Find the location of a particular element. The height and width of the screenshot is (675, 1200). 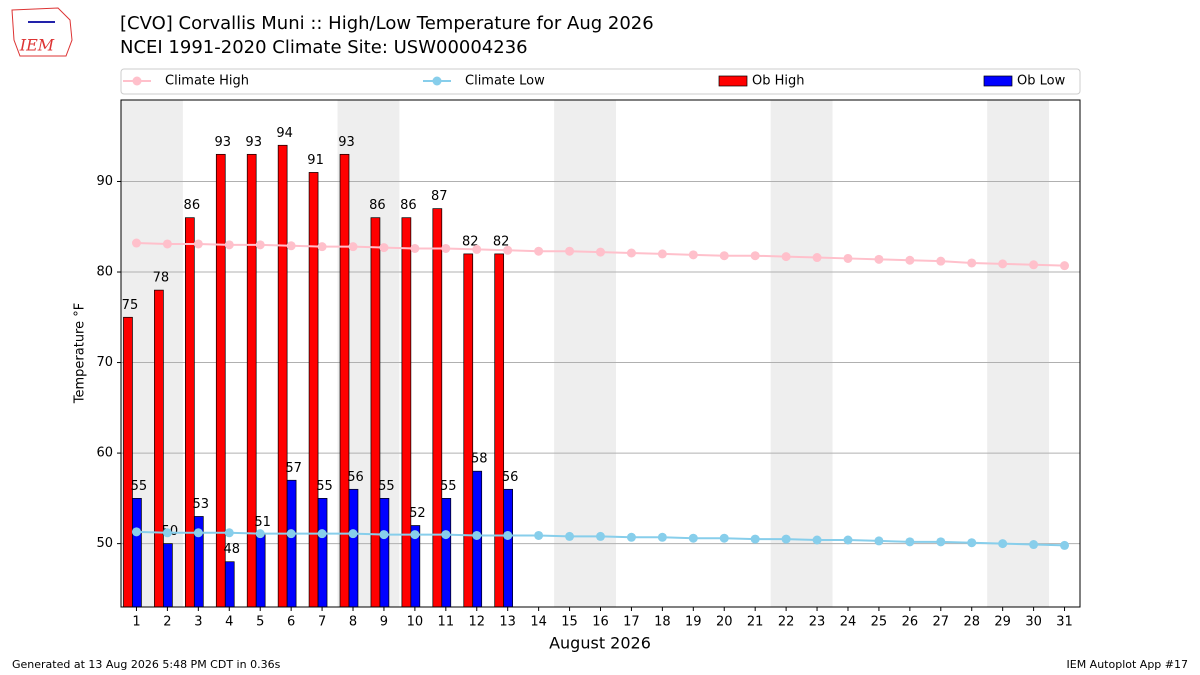

y-tick-label: 80 is located at coordinates (104, 272).